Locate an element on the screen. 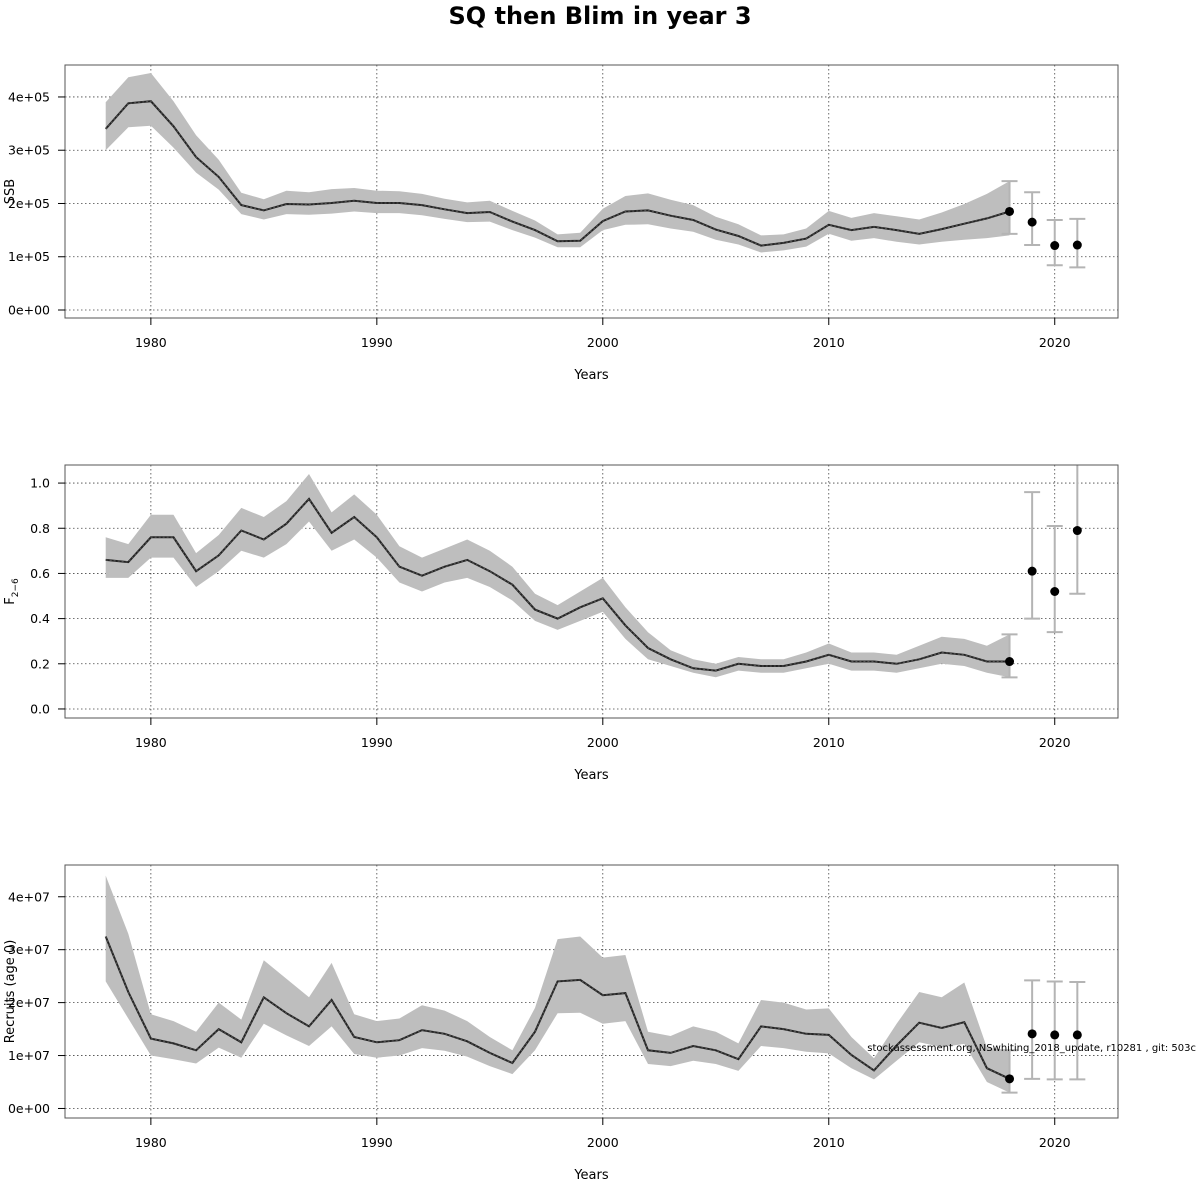 This screenshot has height=1200, width=1200. y-tick-label: 3e+07 is located at coordinates (29, 949).